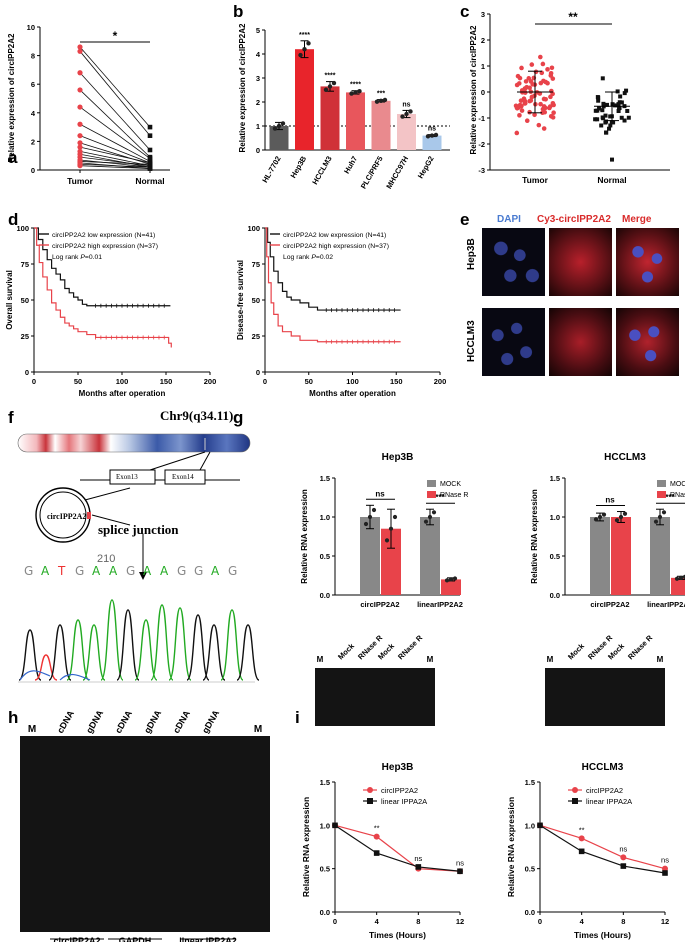 The width and height of the screenshot is (685, 942). What do you see at coordinates (122, 393) in the screenshot?
I see `d1-x-axis-label: Months after operation` at bounding box center [122, 393].